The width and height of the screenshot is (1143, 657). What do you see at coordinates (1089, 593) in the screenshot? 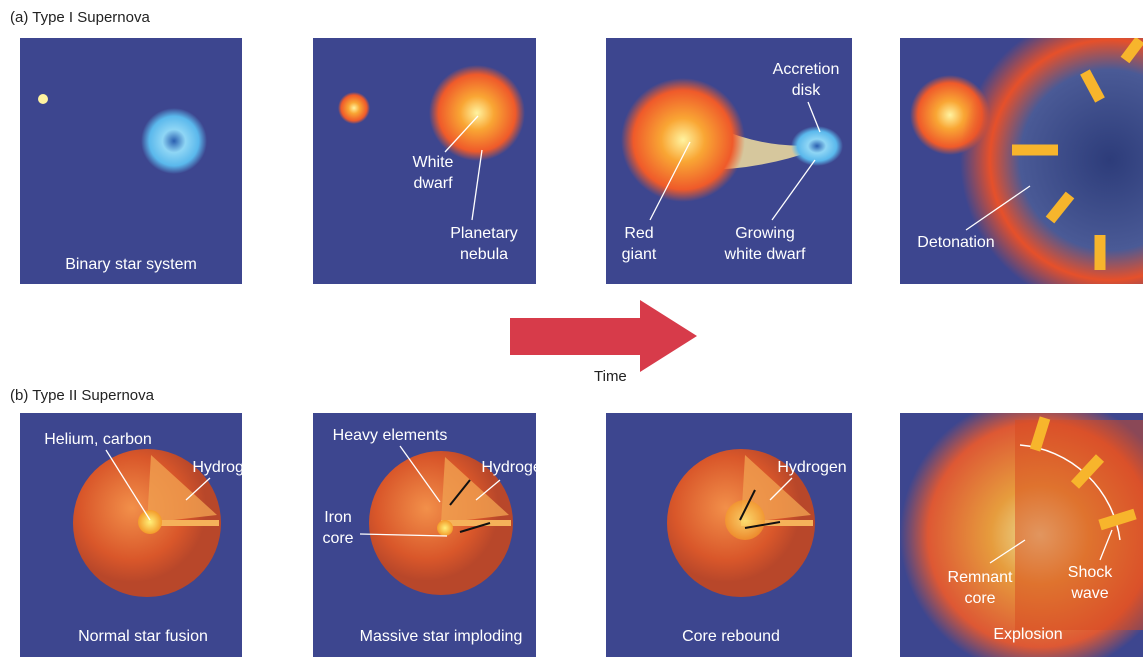
I see `label: wave` at bounding box center [1089, 593].